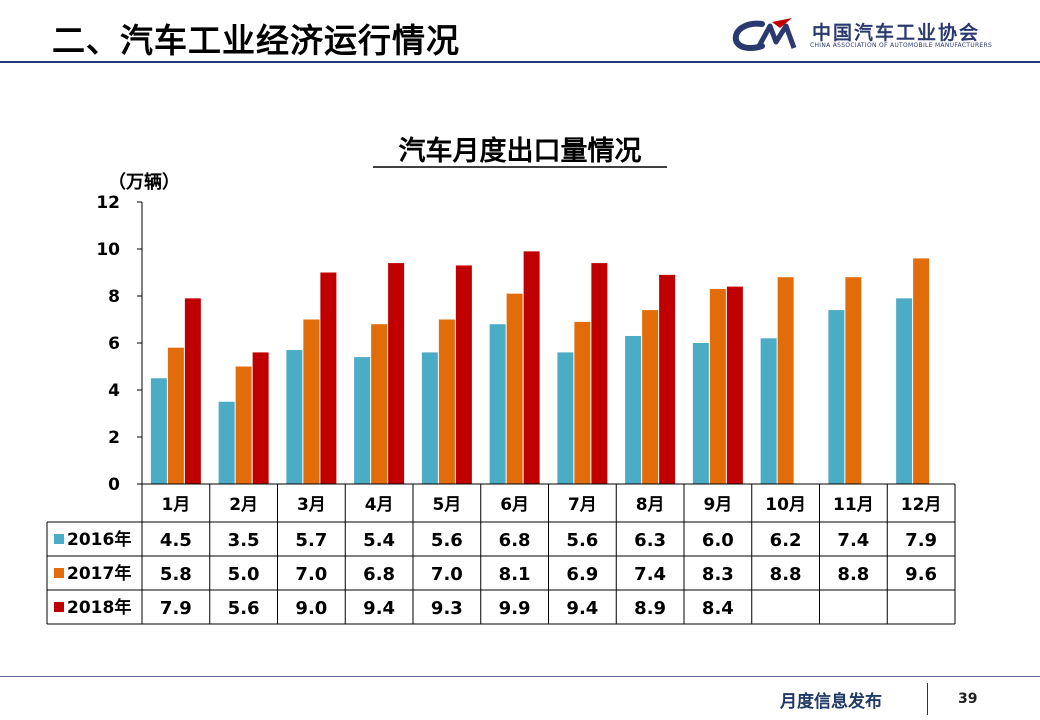  Describe the element at coordinates (520, 676) in the screenshot. I see `footer-divider-line` at that location.